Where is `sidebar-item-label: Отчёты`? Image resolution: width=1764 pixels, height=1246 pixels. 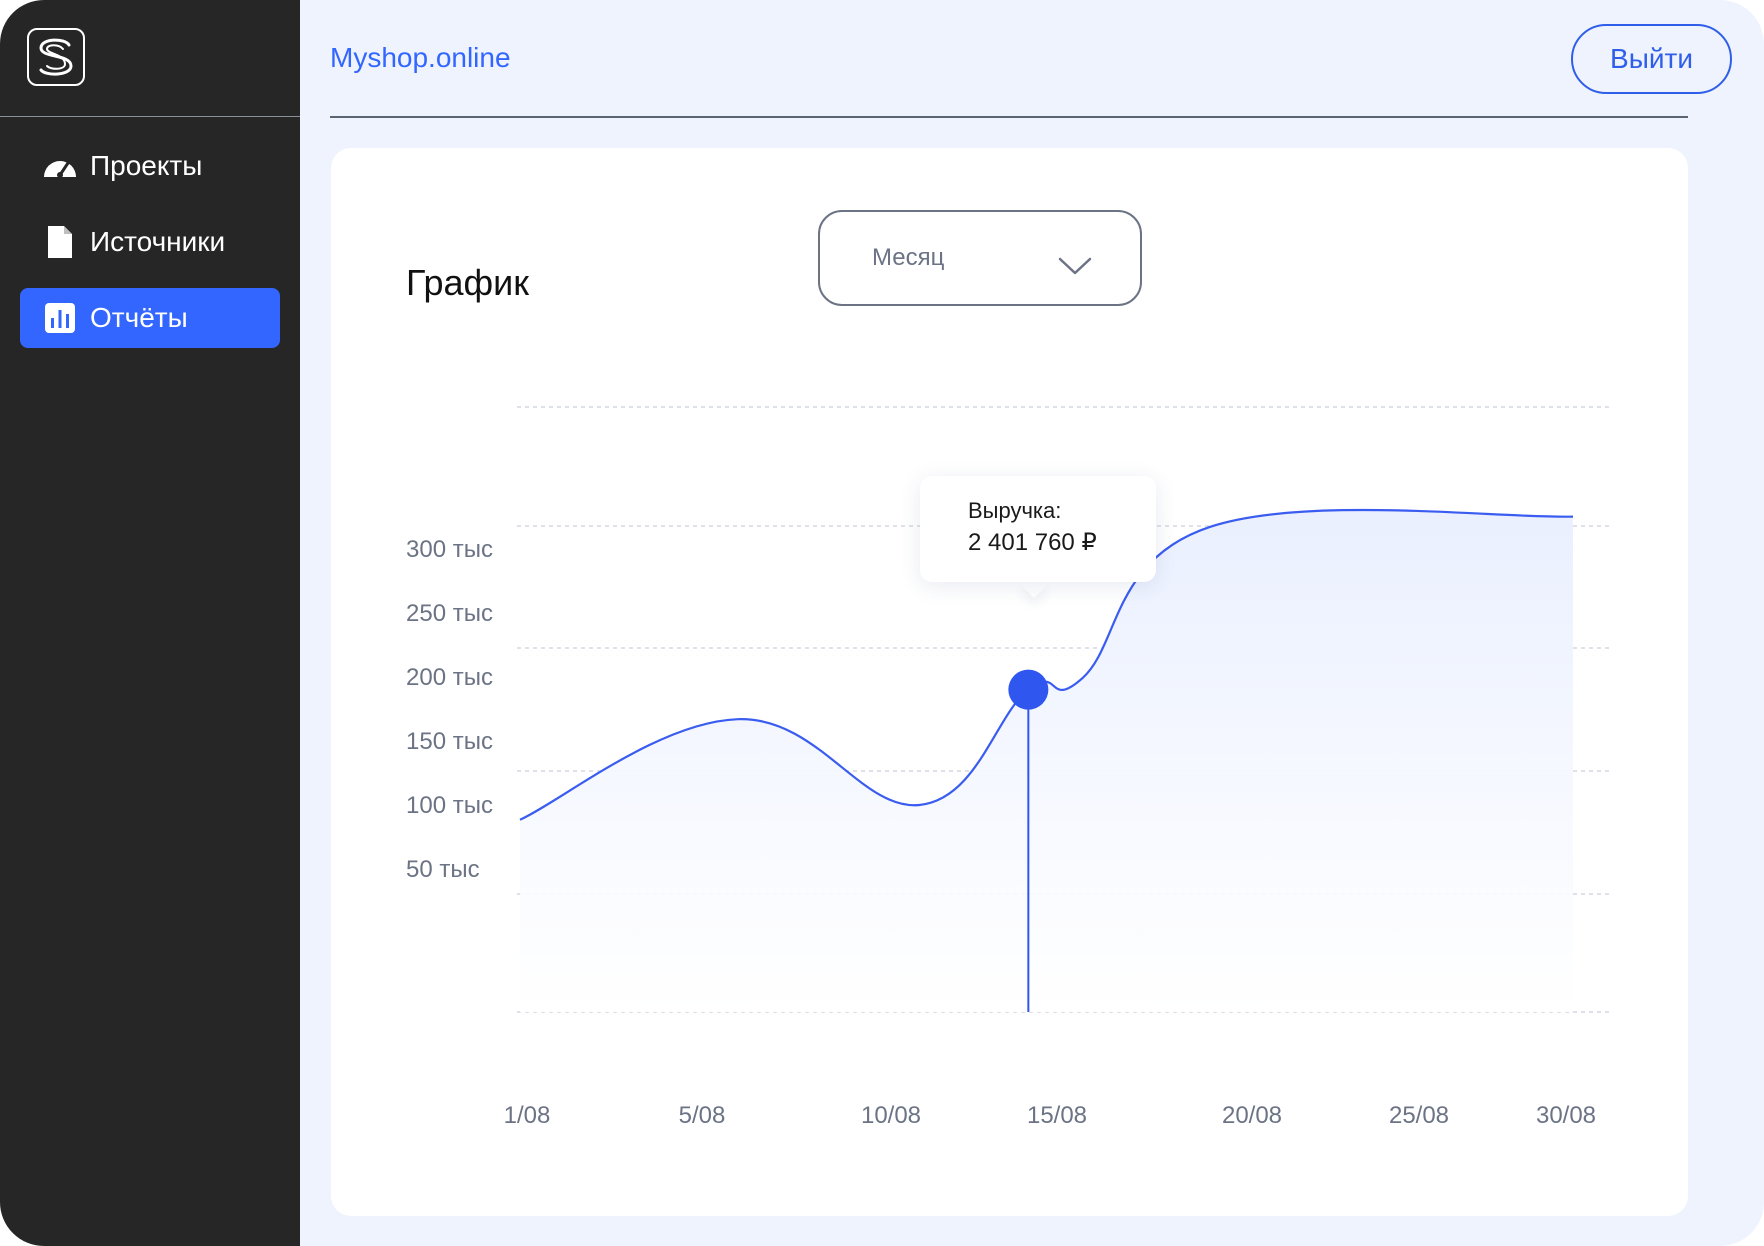 sidebar-item-label: Отчёты is located at coordinates (139, 317).